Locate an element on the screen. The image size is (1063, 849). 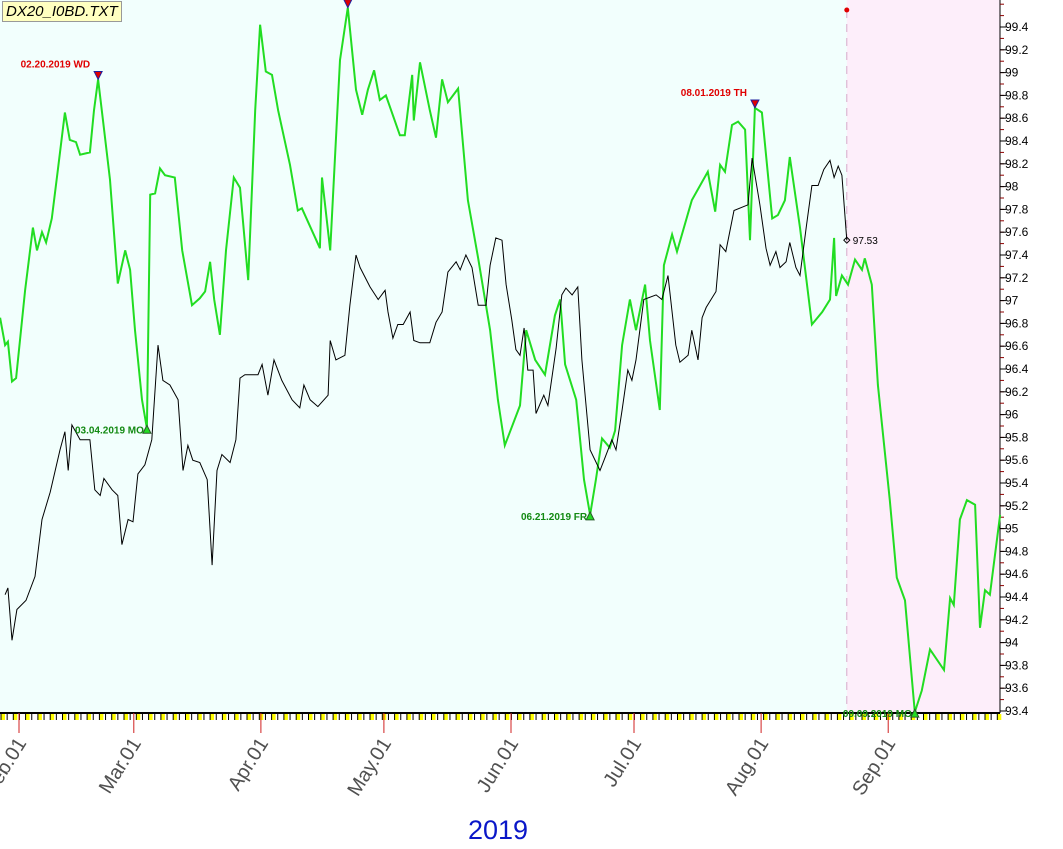
y-tick-label: 95 is located at coordinates (1012, 529).